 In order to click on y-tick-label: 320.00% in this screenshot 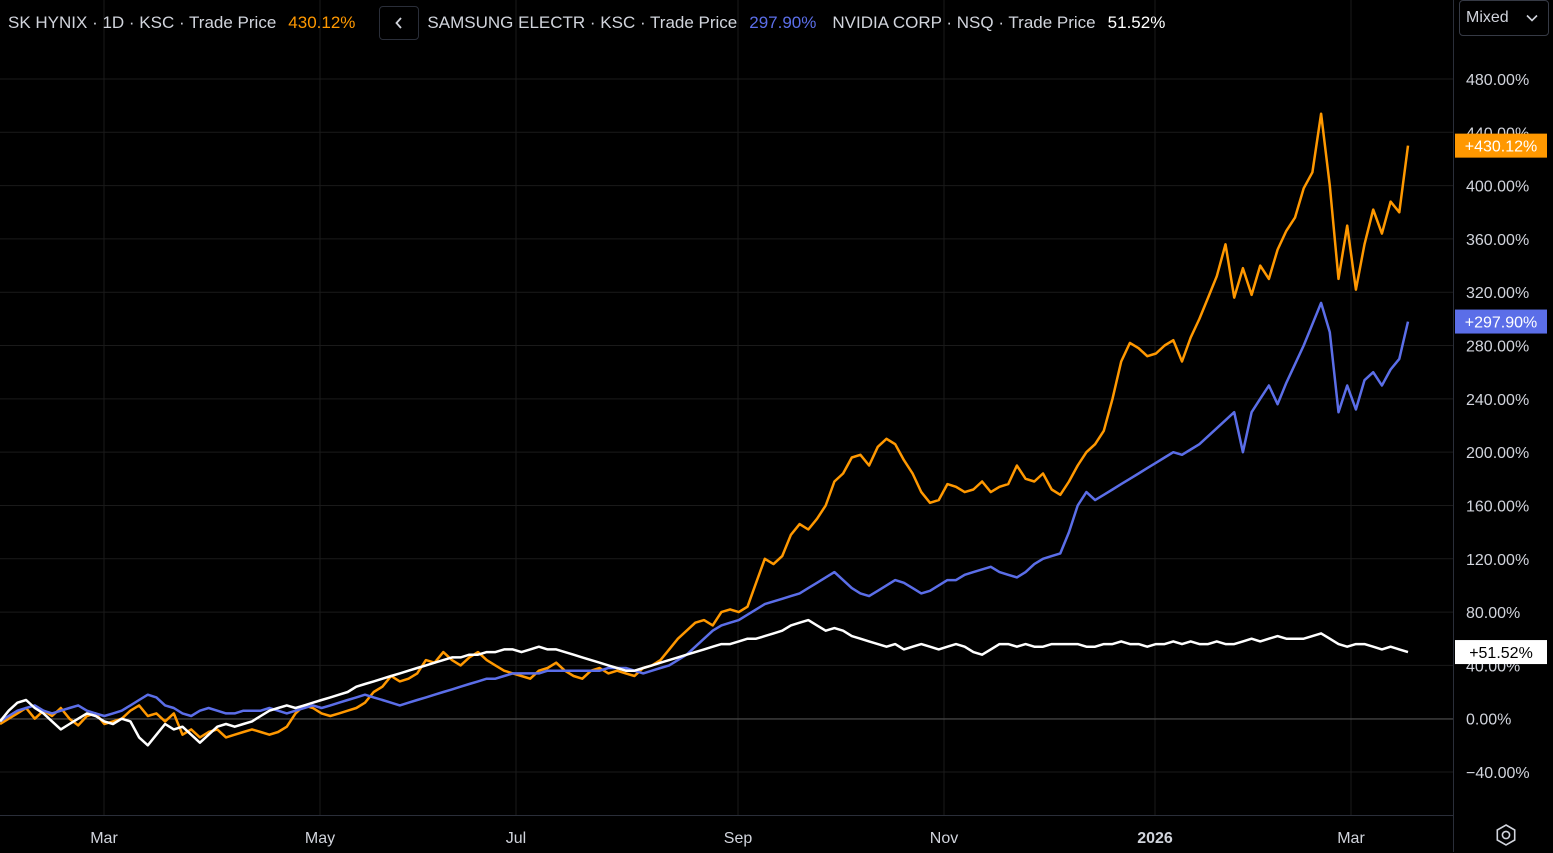, I will do `click(1497, 293)`.